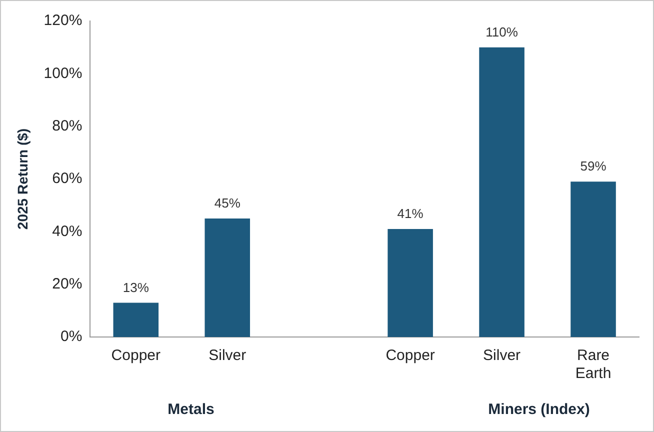 The width and height of the screenshot is (654, 432). Describe the element at coordinates (67, 231) in the screenshot. I see `y-tick-label: 40%` at that location.